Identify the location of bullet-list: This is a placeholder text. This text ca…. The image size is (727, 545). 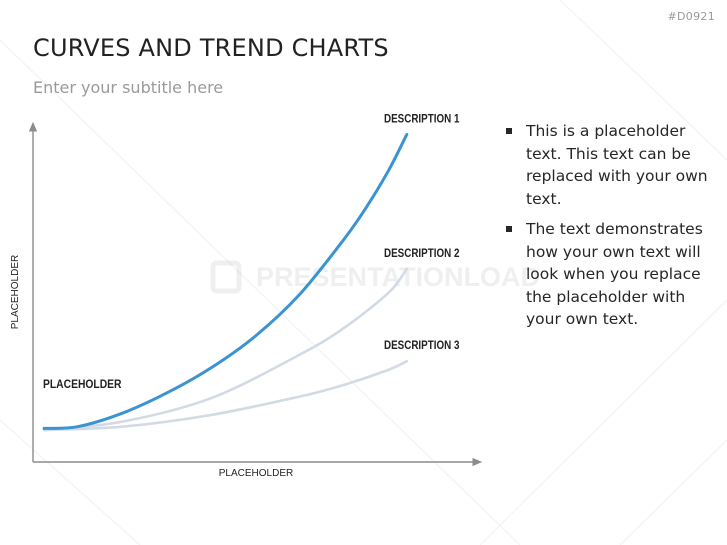
(609, 229).